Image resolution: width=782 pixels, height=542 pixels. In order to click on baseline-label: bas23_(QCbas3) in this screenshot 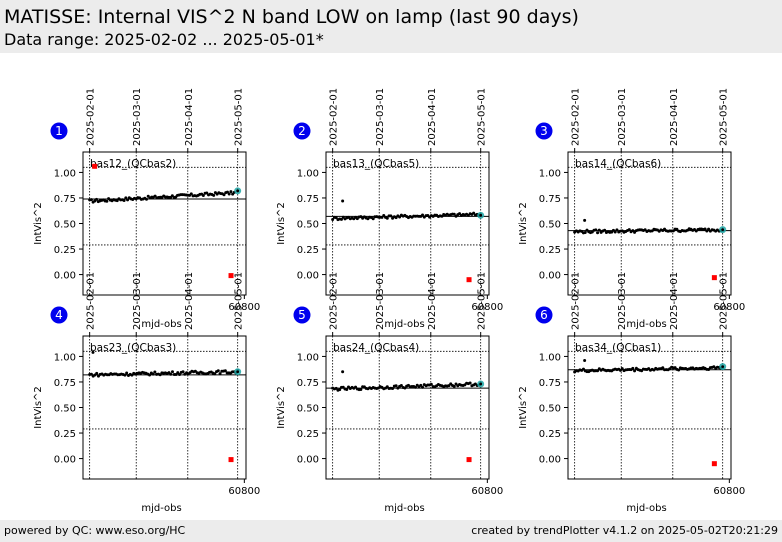, I will do `click(133, 348)`.